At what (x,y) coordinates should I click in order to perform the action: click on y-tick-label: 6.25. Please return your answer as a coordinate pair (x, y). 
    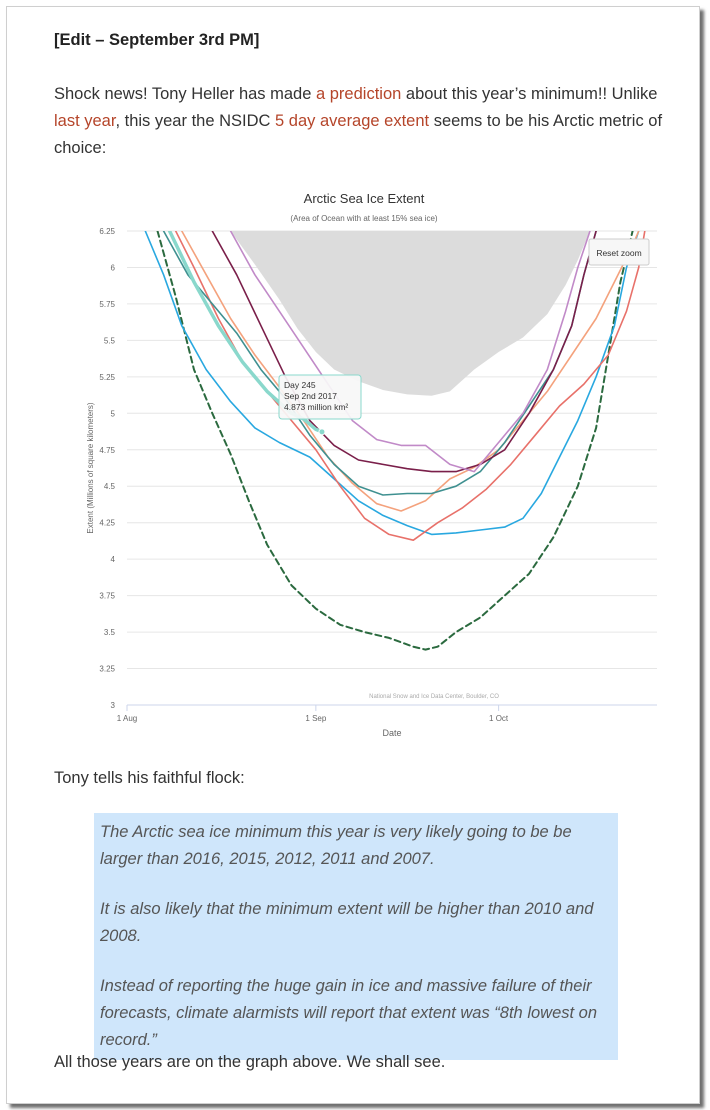
    Looking at the image, I should click on (107, 231).